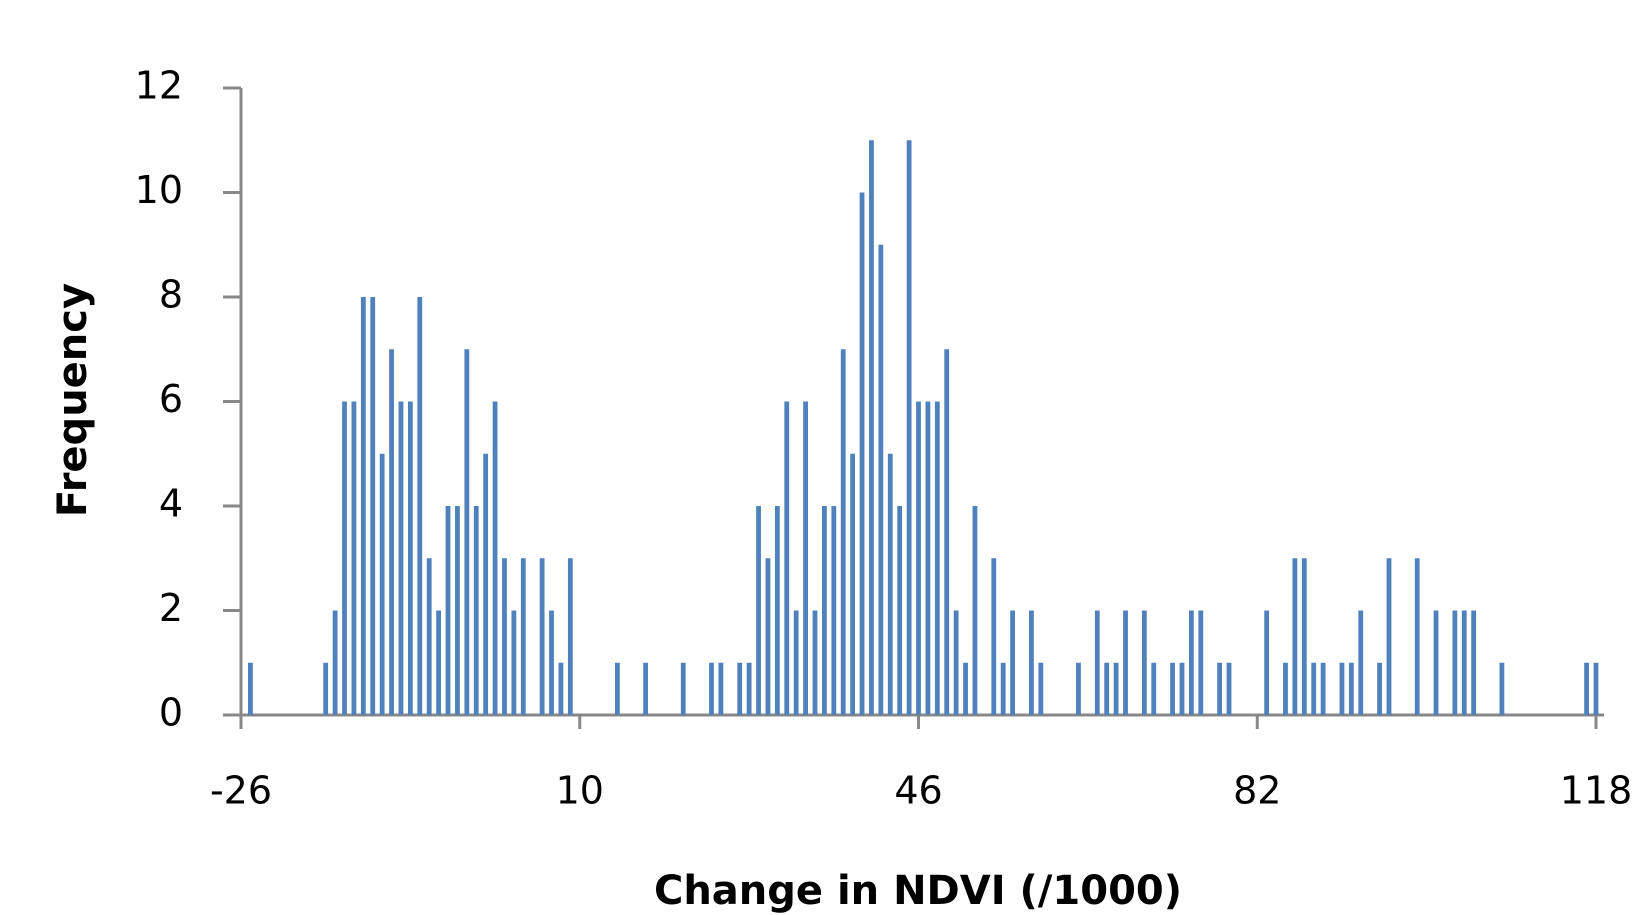  Describe the element at coordinates (171, 399) in the screenshot. I see `y-tick-label: 6` at that location.